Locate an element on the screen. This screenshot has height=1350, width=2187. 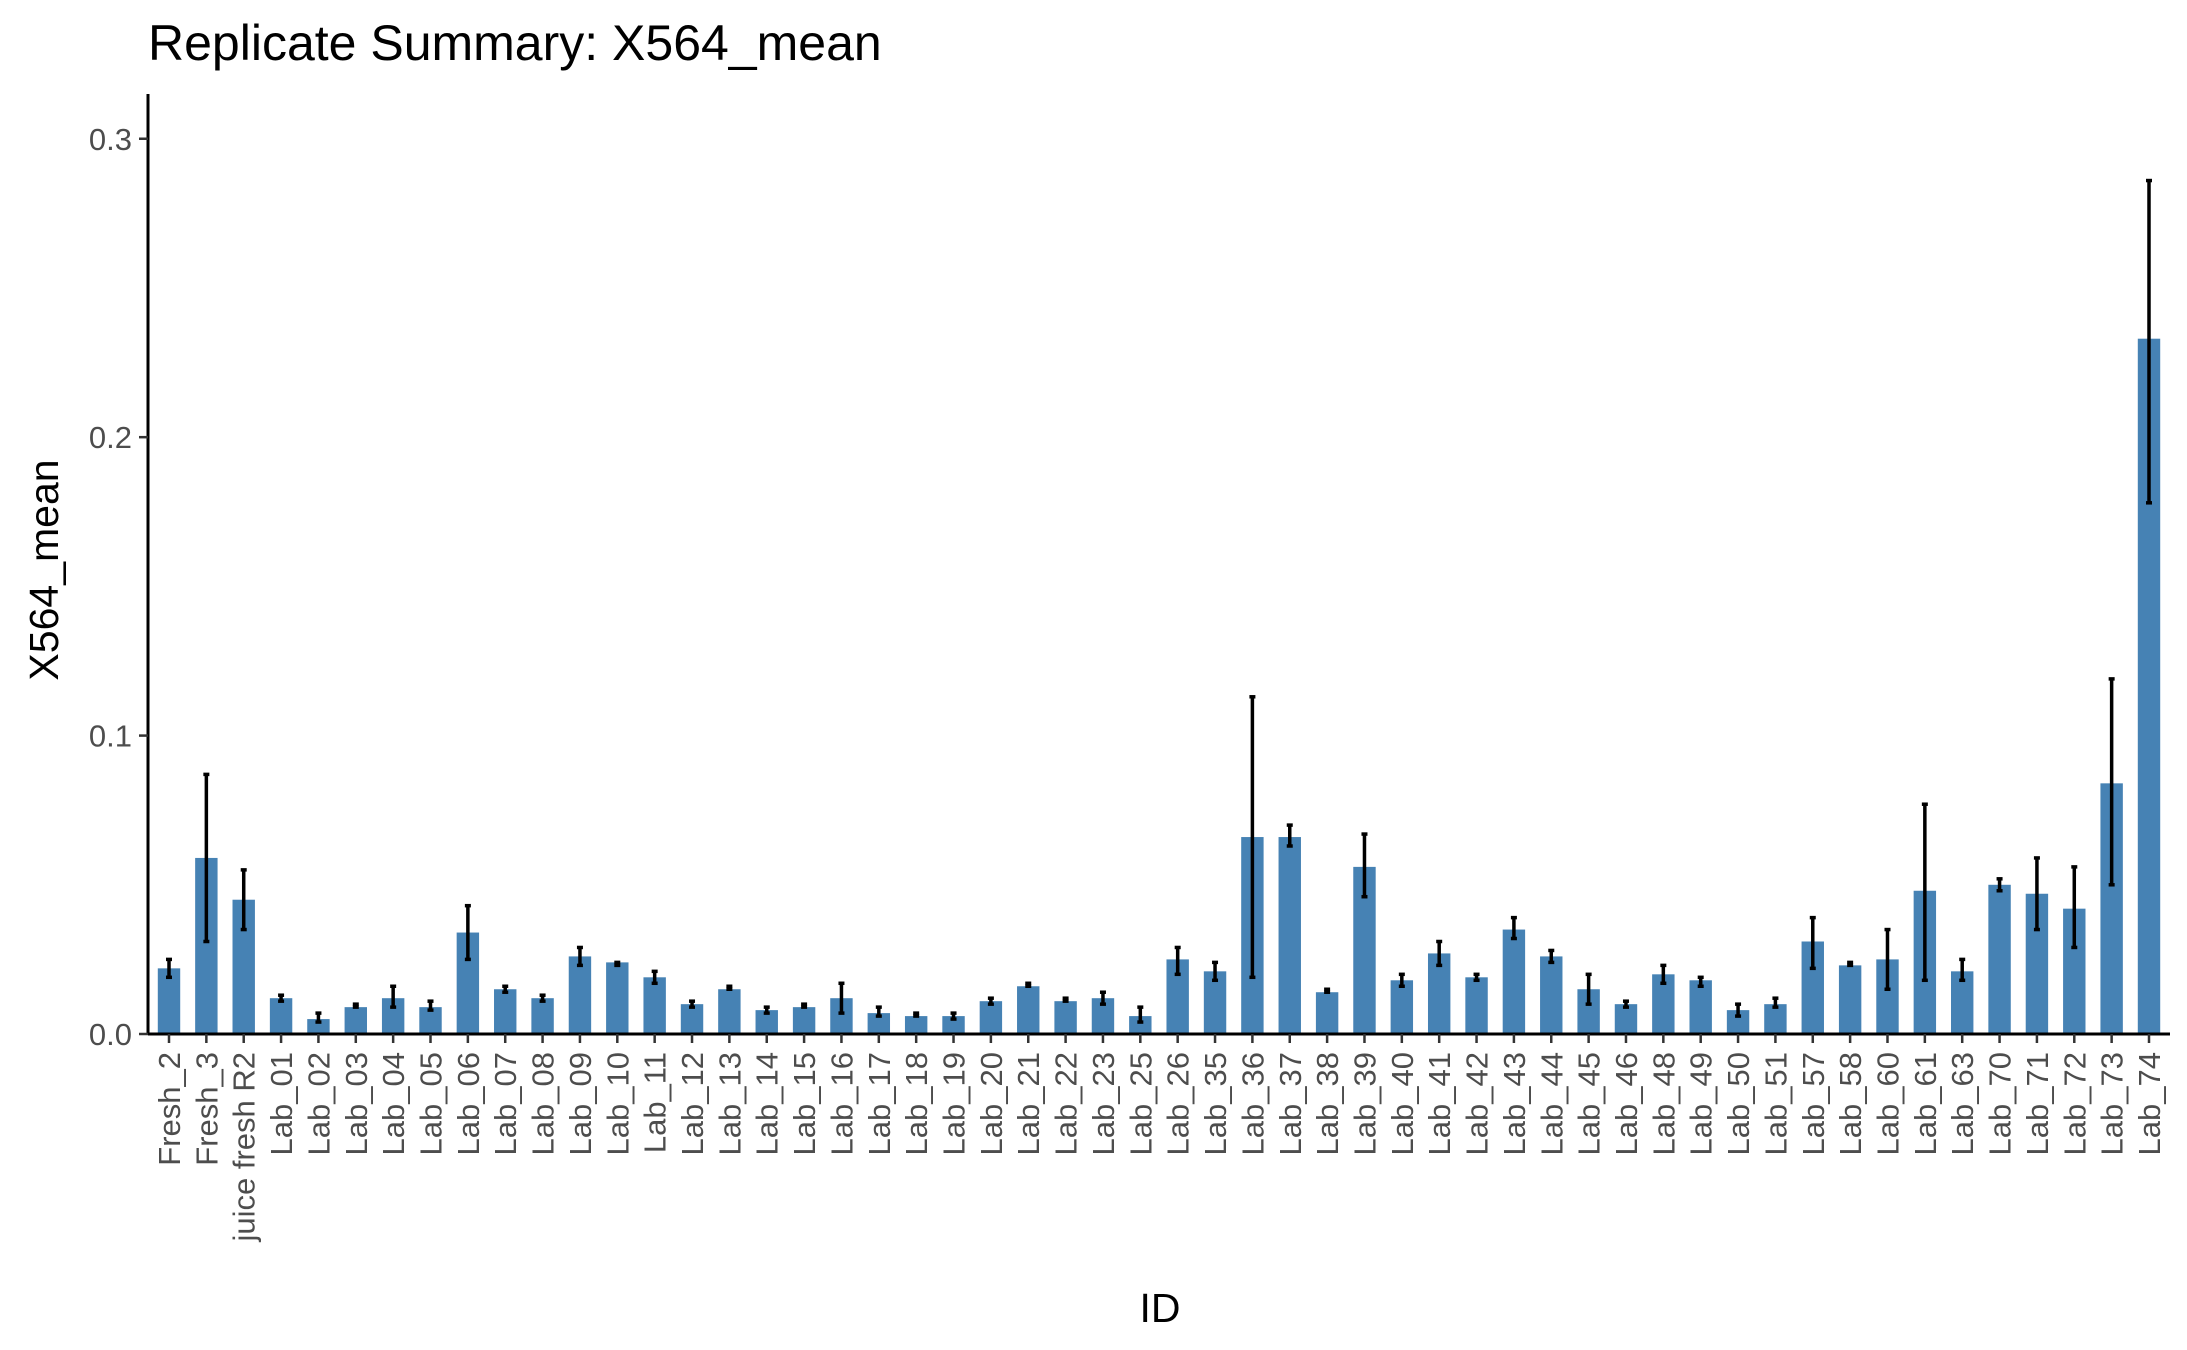
x-axis-title: ID is located at coordinates (1160, 1308).